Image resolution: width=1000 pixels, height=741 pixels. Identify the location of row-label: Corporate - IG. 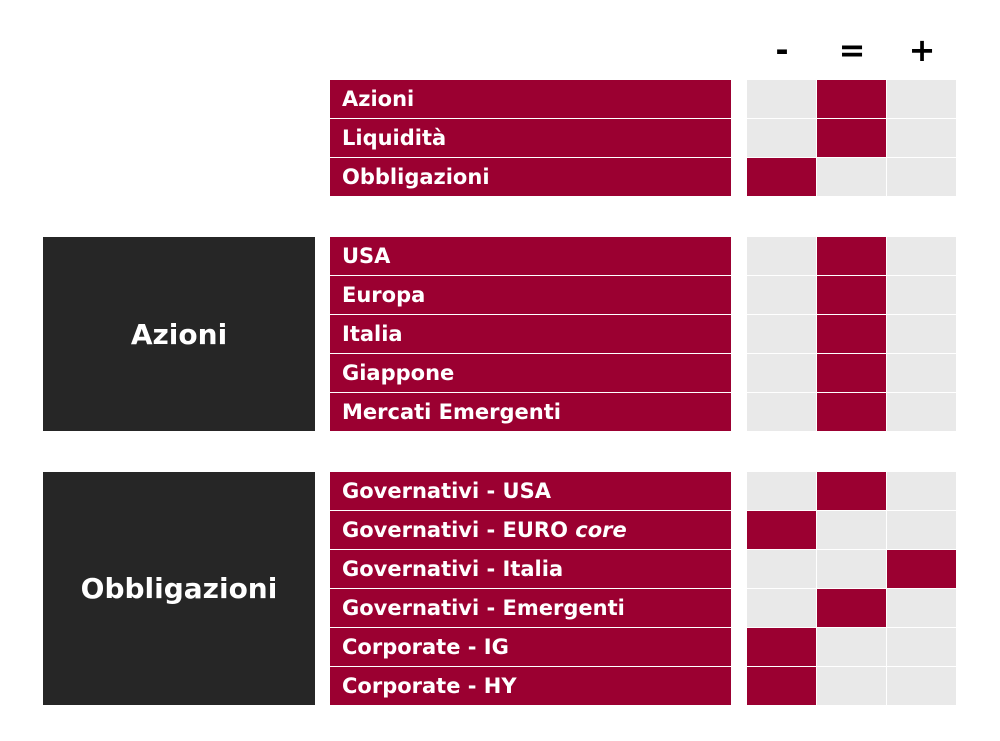
(530, 647).